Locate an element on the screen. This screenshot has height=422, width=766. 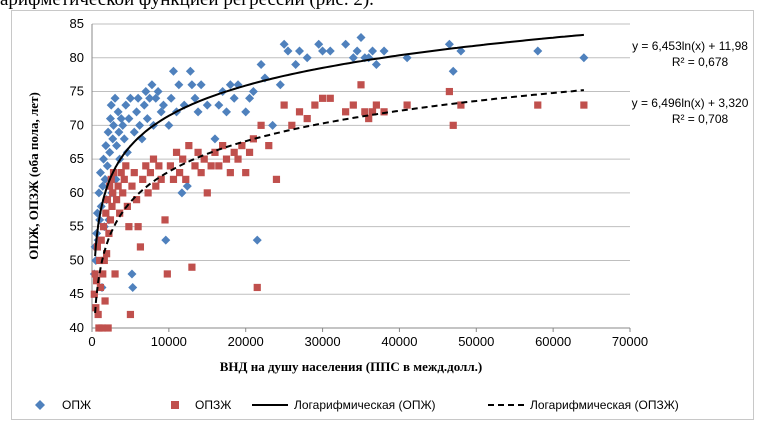
trend-r2: R² = 0,678 is located at coordinates (700, 62).